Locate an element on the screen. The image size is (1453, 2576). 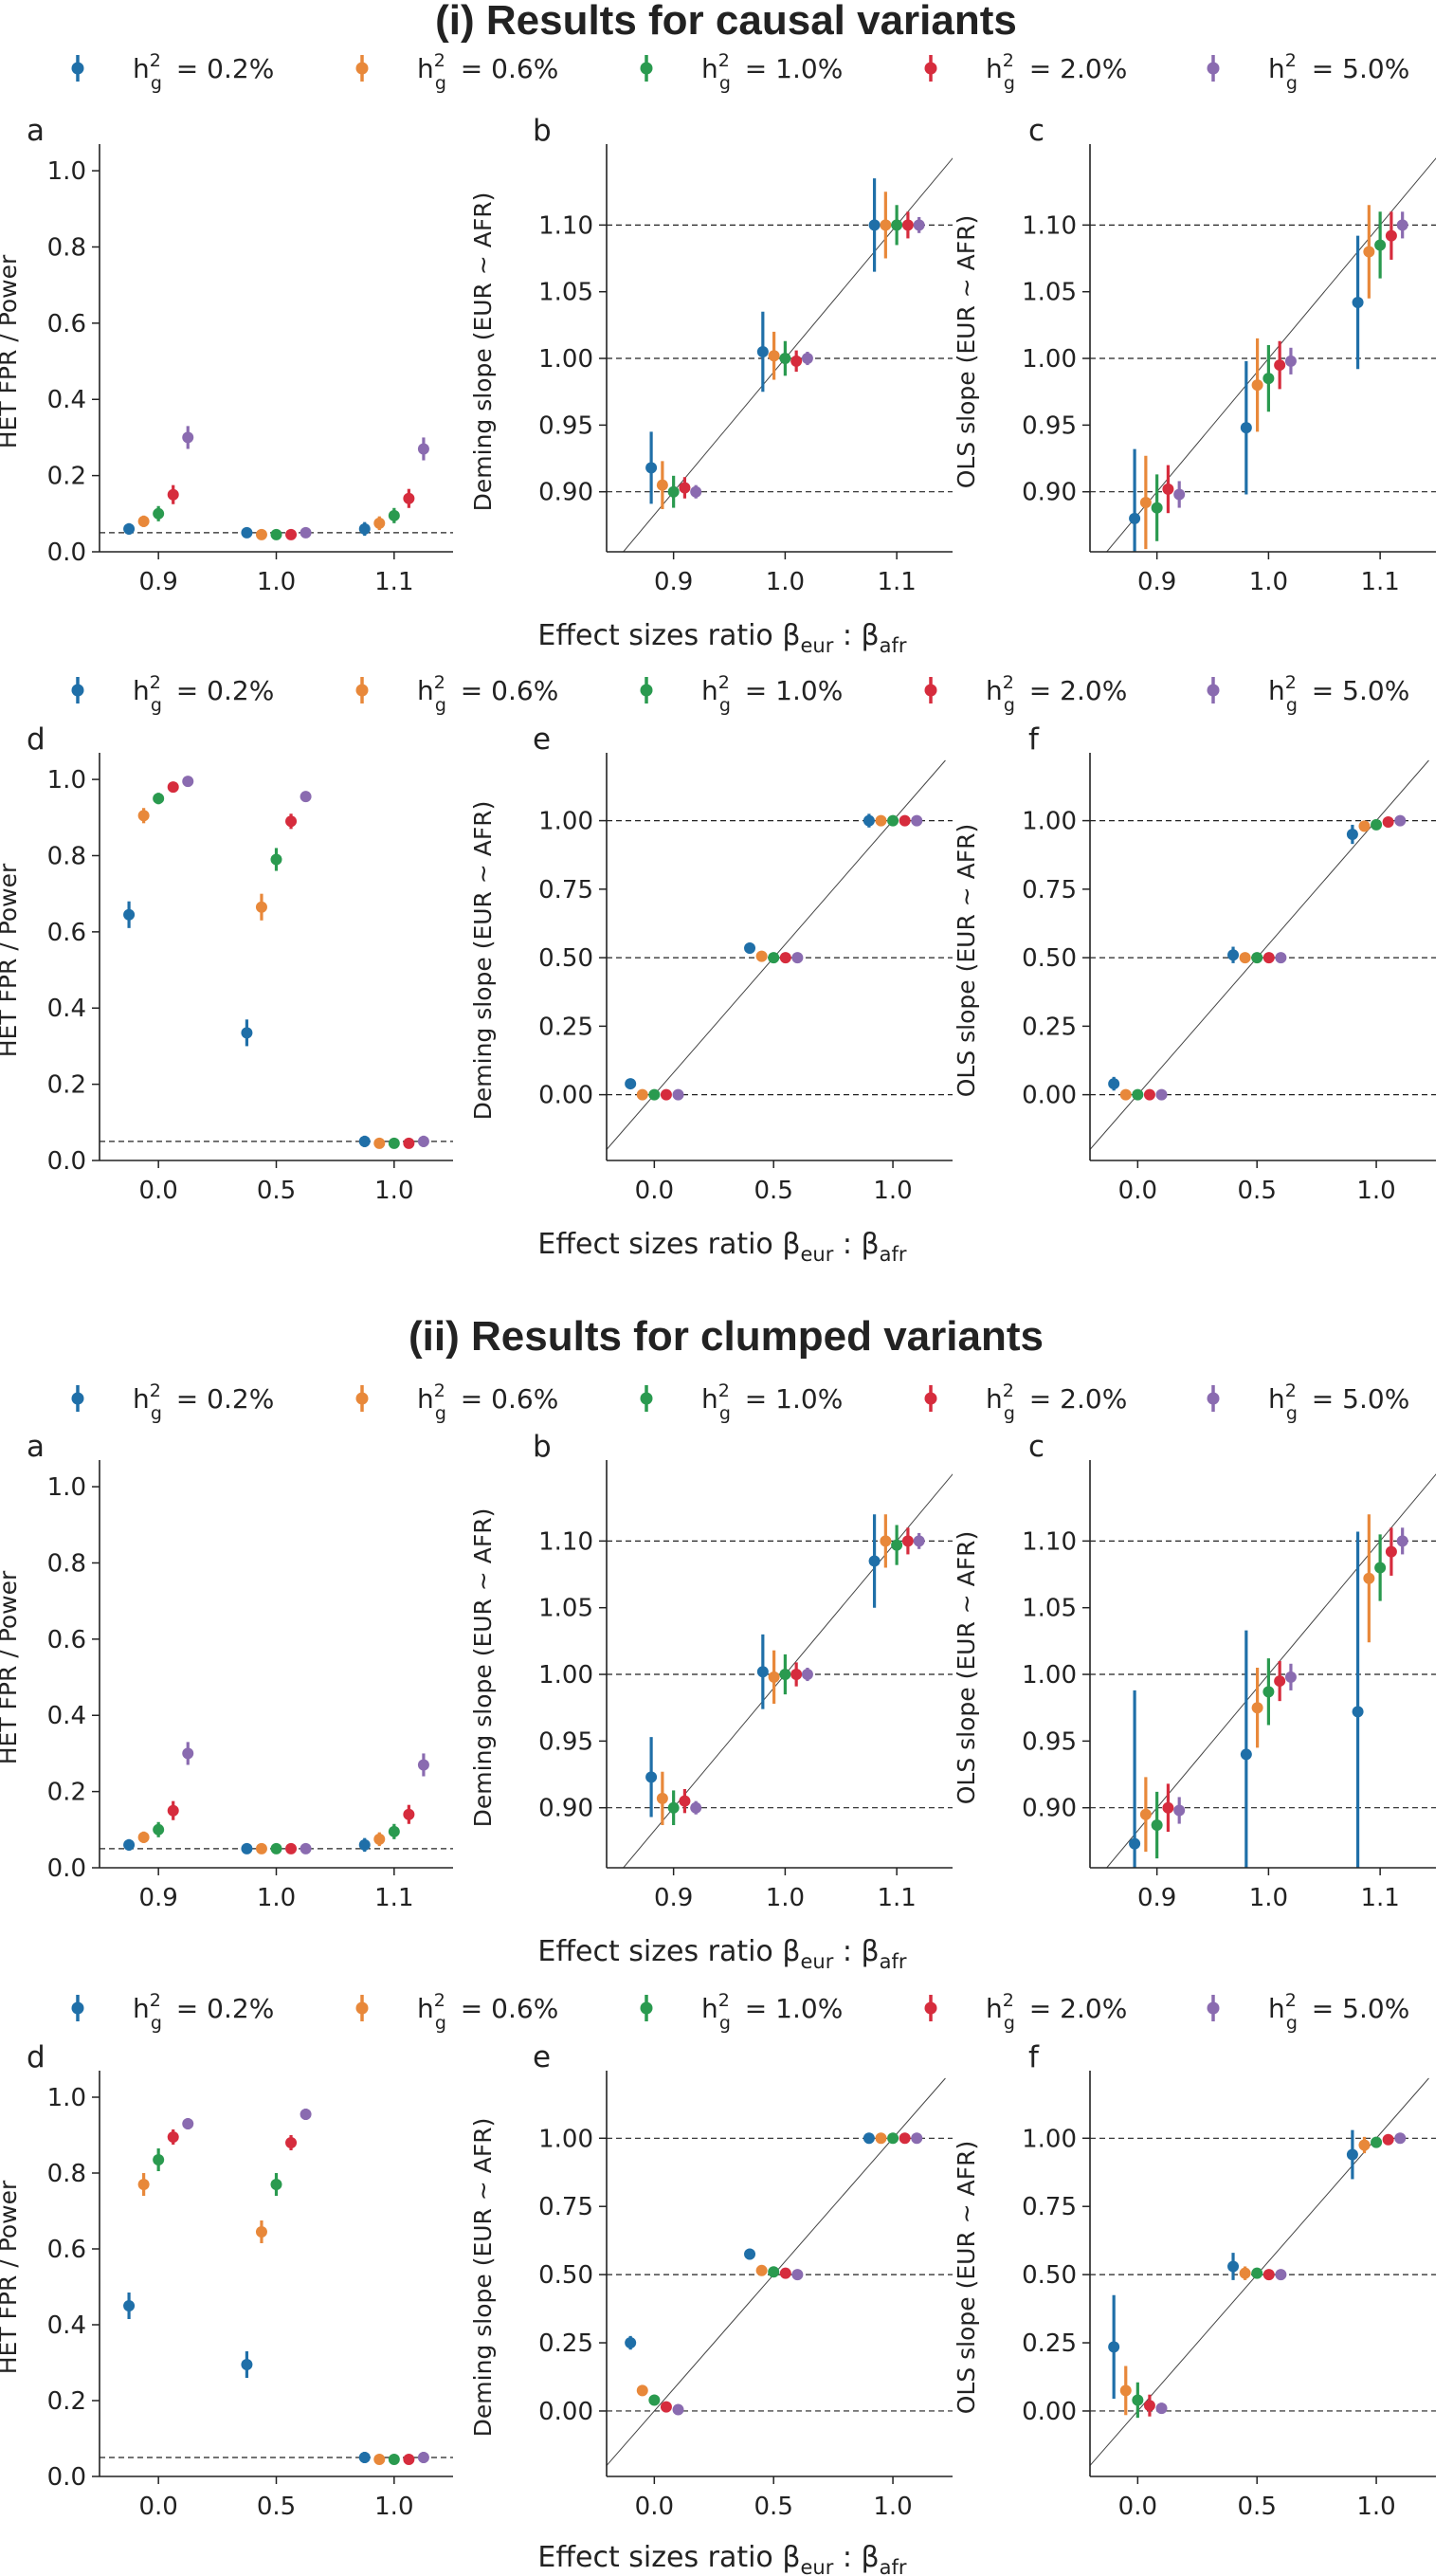
legend-item: h2 g = 0.6% is located at coordinates (456, 2012).